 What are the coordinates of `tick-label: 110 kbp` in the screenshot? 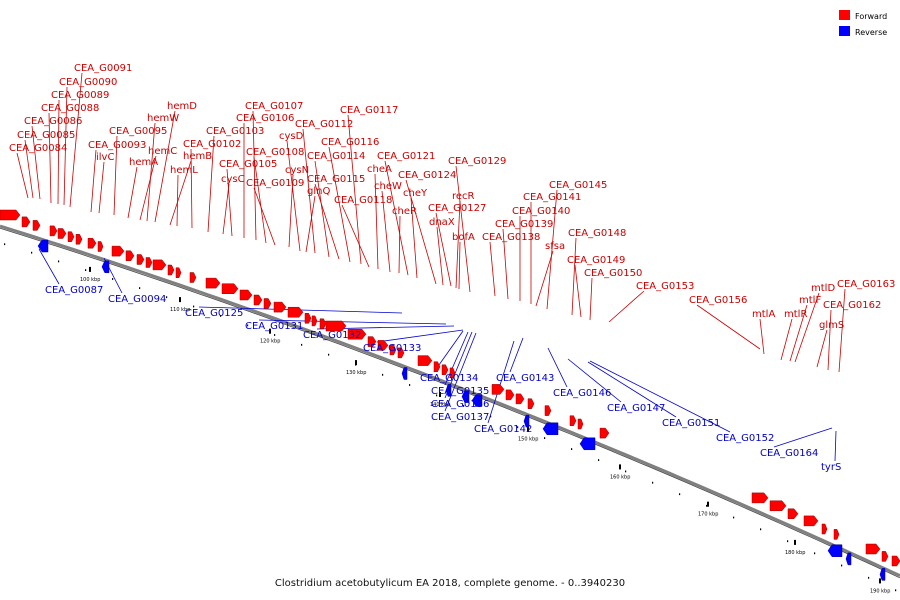 It's located at (180, 310).